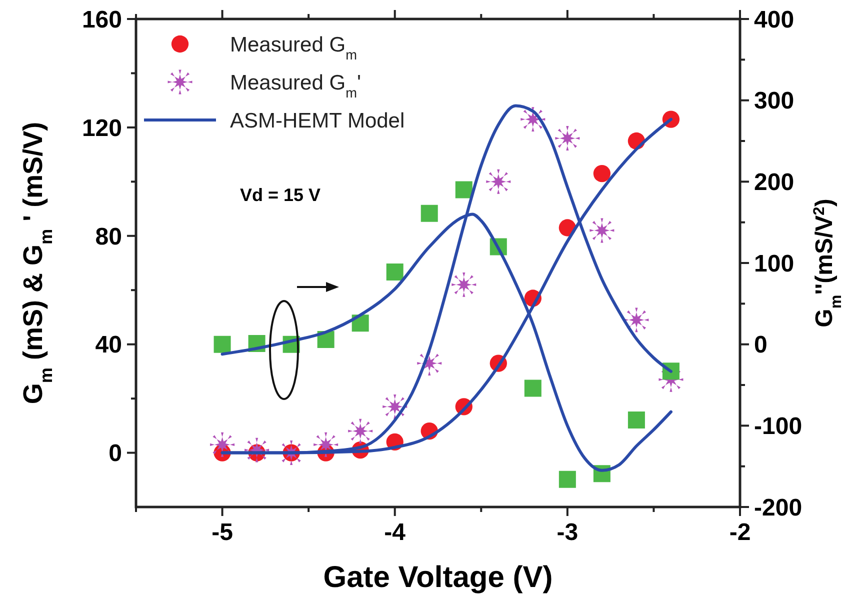 Image resolution: width=859 pixels, height=595 pixels. What do you see at coordinates (317, 120) in the screenshot?
I see `legend-label: ASM-HEMT Model` at bounding box center [317, 120].